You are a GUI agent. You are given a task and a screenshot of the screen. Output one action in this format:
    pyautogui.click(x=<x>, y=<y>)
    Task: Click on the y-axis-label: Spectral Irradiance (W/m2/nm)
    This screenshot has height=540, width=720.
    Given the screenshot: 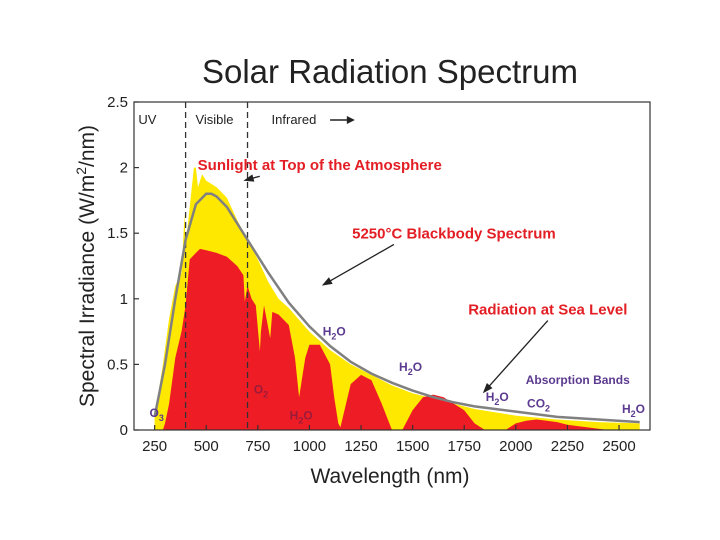 What is the action you would take?
    pyautogui.click(x=86, y=266)
    